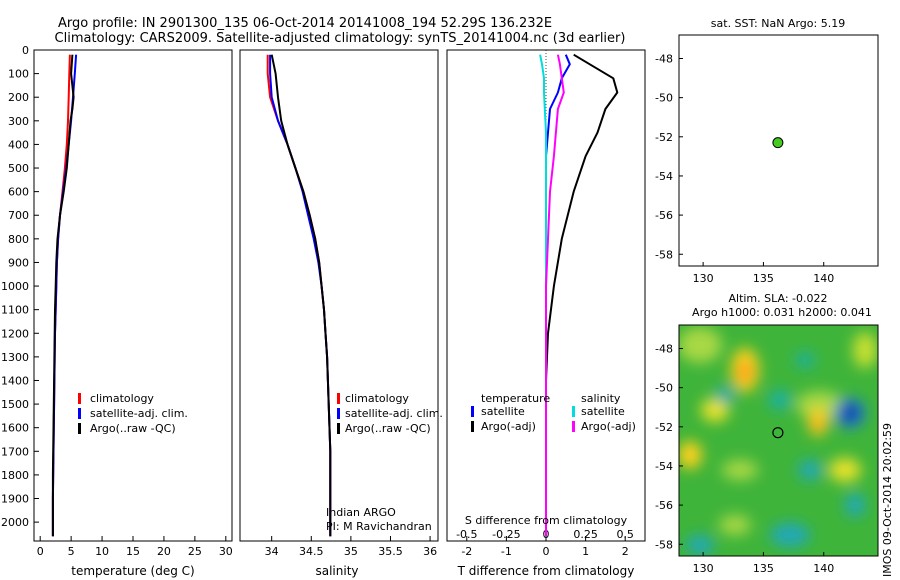 Image resolution: width=900 pixels, height=580 pixels. What do you see at coordinates (466, 551) in the screenshot?
I see `x-tick-label: -2` at bounding box center [466, 551].